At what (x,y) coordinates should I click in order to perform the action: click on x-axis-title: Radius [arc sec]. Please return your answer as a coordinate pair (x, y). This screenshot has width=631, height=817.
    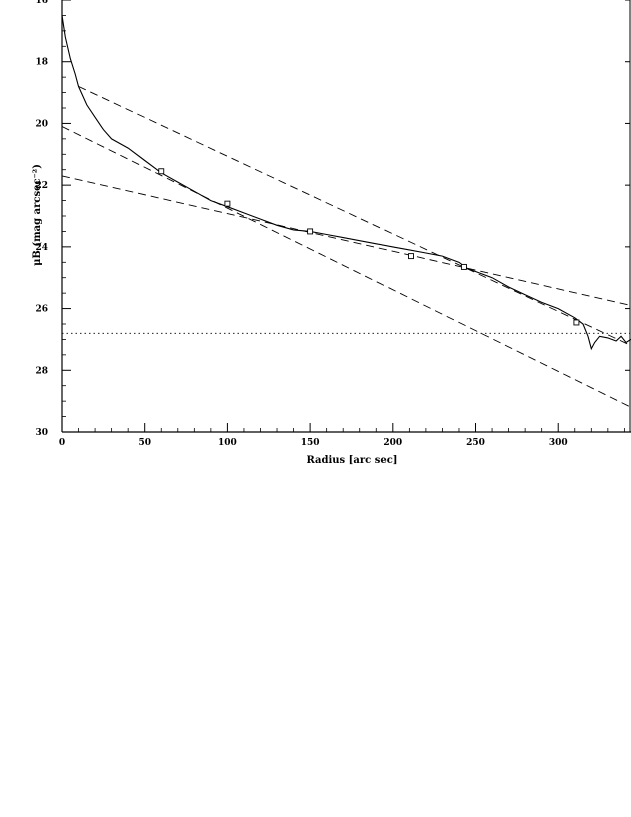
    Looking at the image, I should click on (351, 460).